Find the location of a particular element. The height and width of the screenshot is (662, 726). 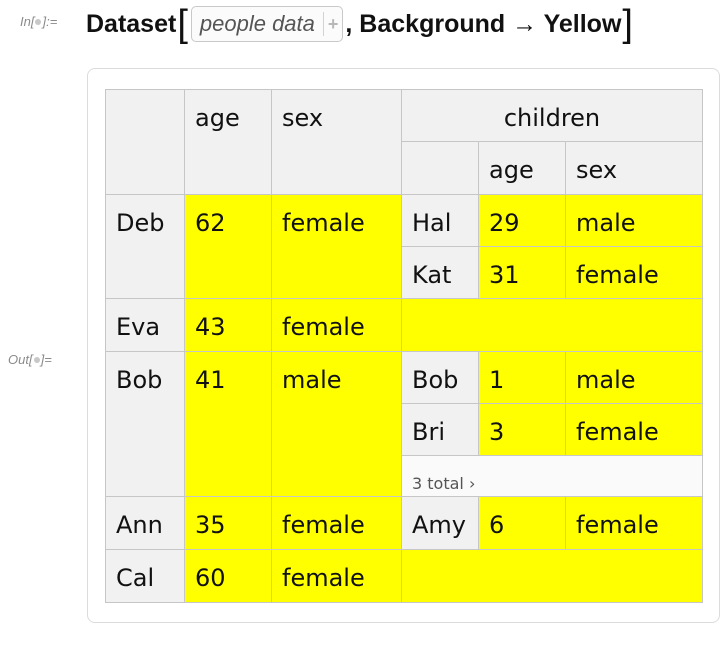

child-age-cell: 31 is located at coordinates (522, 272).